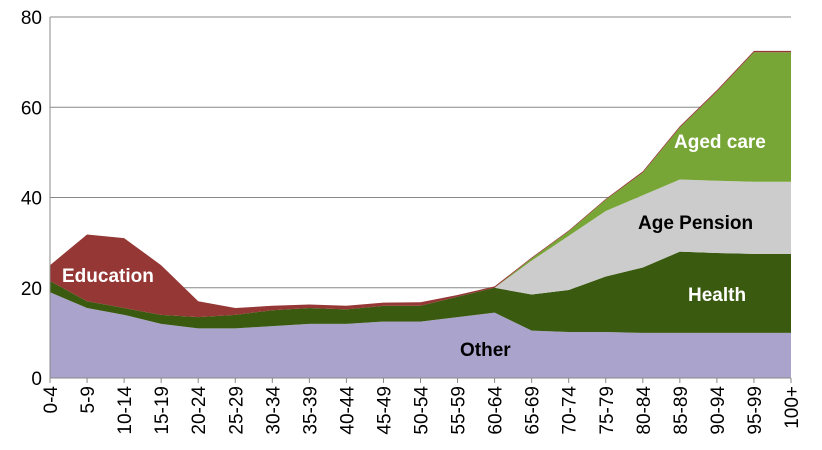 The width and height of the screenshot is (822, 450). Describe the element at coordinates (485, 350) in the screenshot. I see `series-label-other: Other` at that location.